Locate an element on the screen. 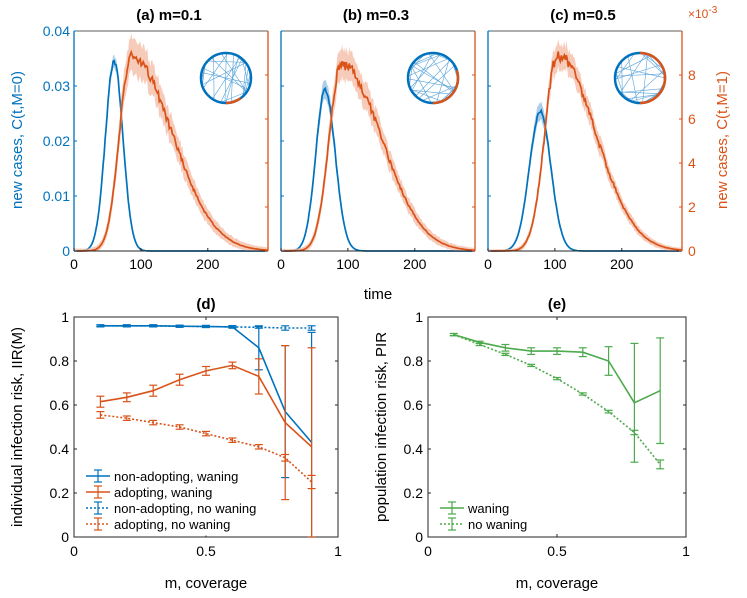 Image resolution: width=747 pixels, height=598 pixels. panel-a: 0 100 200 0 0.01 0.02 0.03 0.04 is located at coordinates (156, 147).